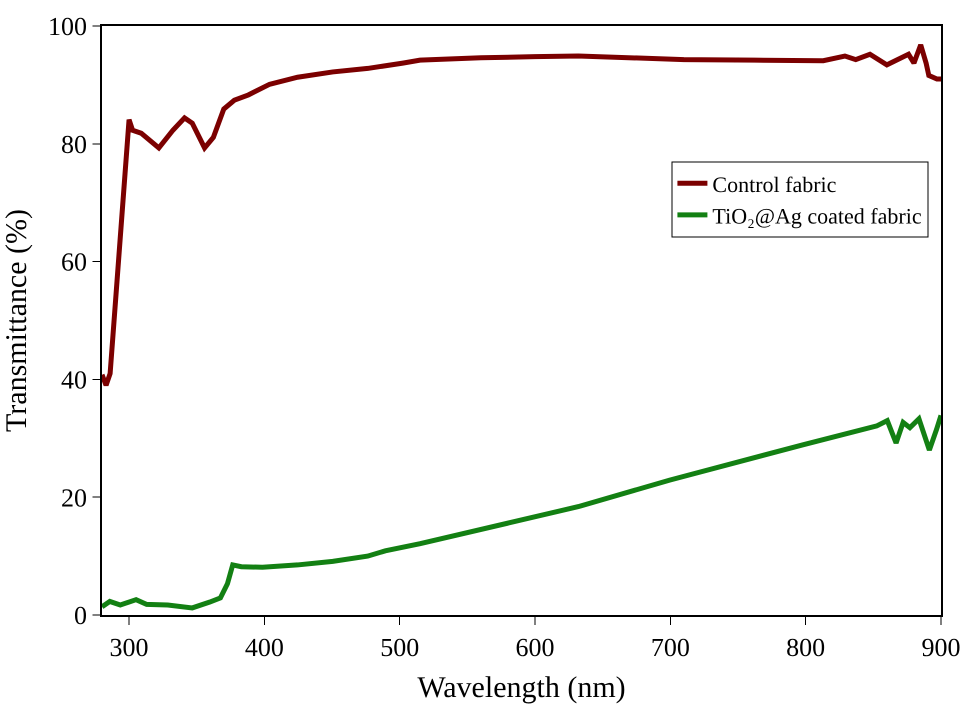 This screenshot has height=710, width=973. Describe the element at coordinates (16, 320) in the screenshot. I see `y-axis-title: Transmittance (%)` at that location.